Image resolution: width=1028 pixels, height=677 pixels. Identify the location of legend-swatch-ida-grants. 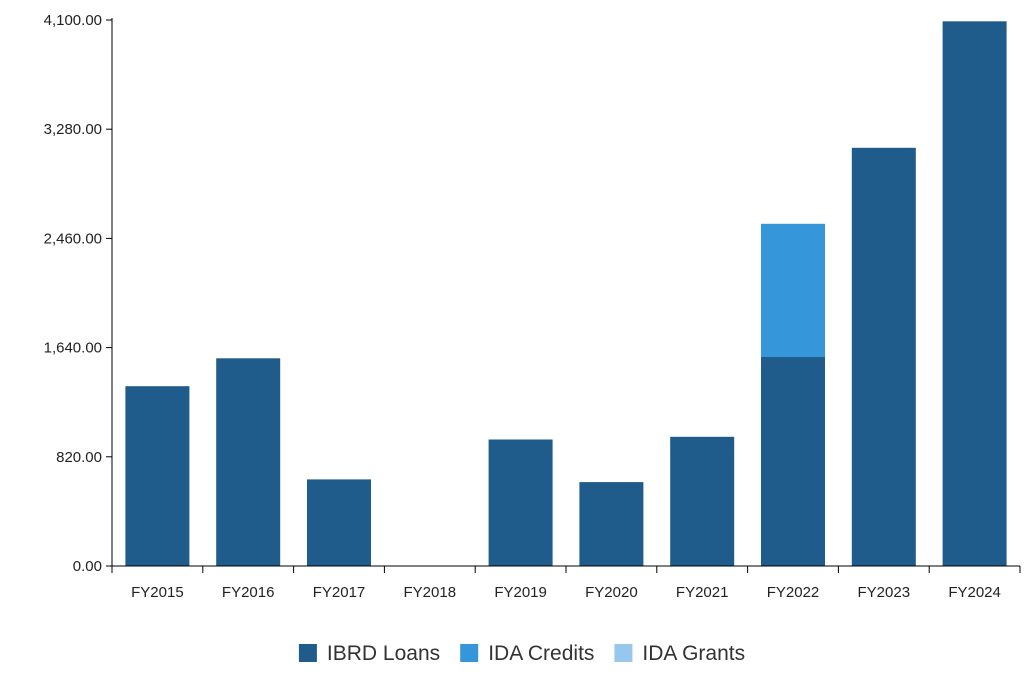
(623, 653).